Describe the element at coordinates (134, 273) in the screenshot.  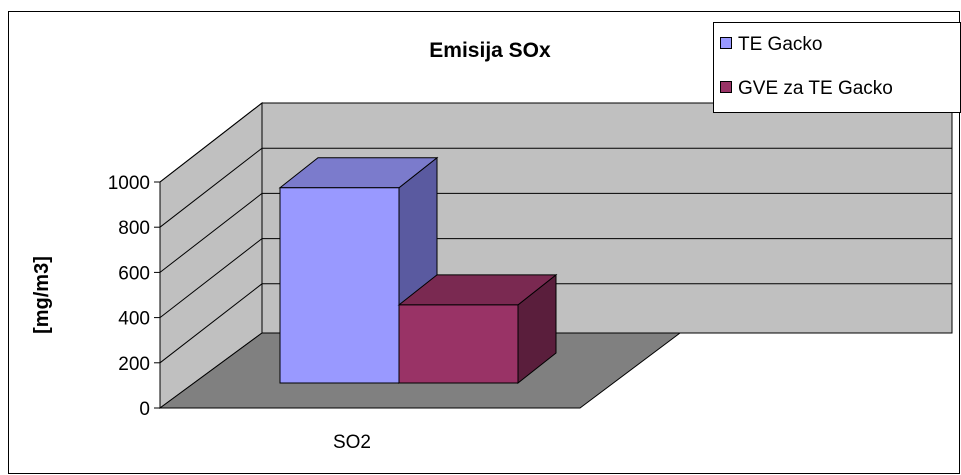
I see `y-tick-label: 600` at that location.